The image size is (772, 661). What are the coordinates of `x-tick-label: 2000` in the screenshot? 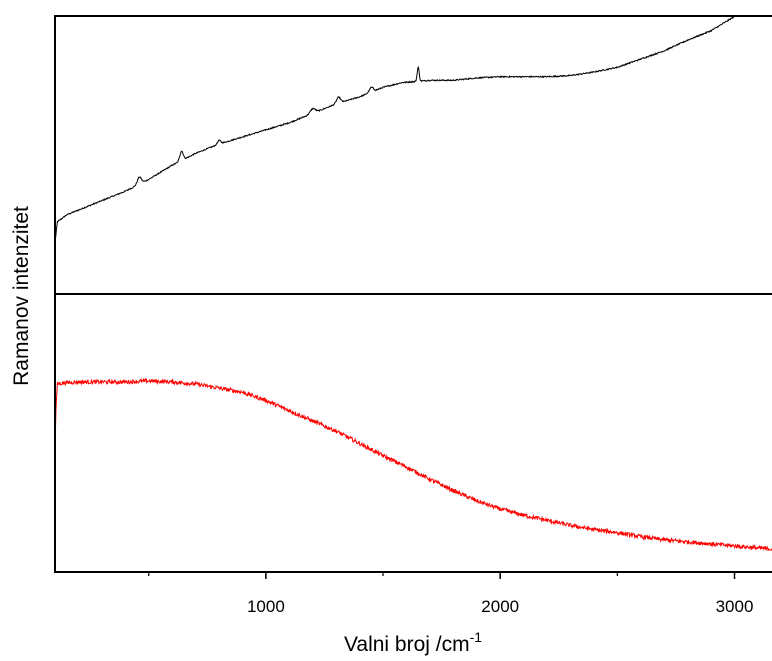 It's located at (500, 606).